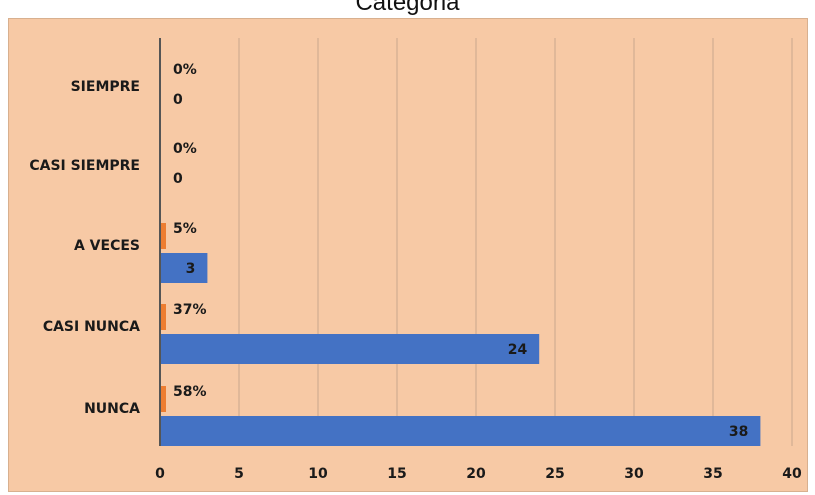  Describe the element at coordinates (518, 350) in the screenshot. I see `count-label: 24` at that location.